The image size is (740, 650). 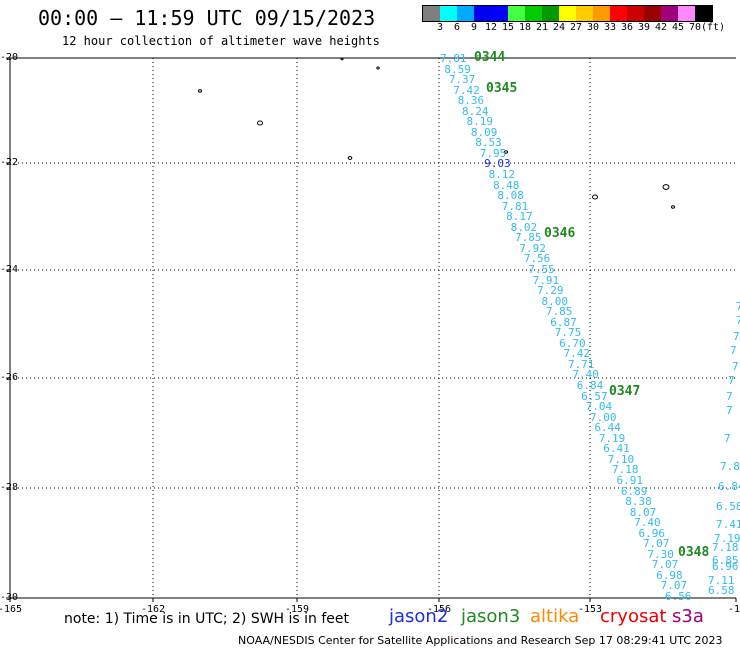 What do you see at coordinates (660, 554) in the screenshot?
I see `wave-height-value: 7.30` at bounding box center [660, 554].